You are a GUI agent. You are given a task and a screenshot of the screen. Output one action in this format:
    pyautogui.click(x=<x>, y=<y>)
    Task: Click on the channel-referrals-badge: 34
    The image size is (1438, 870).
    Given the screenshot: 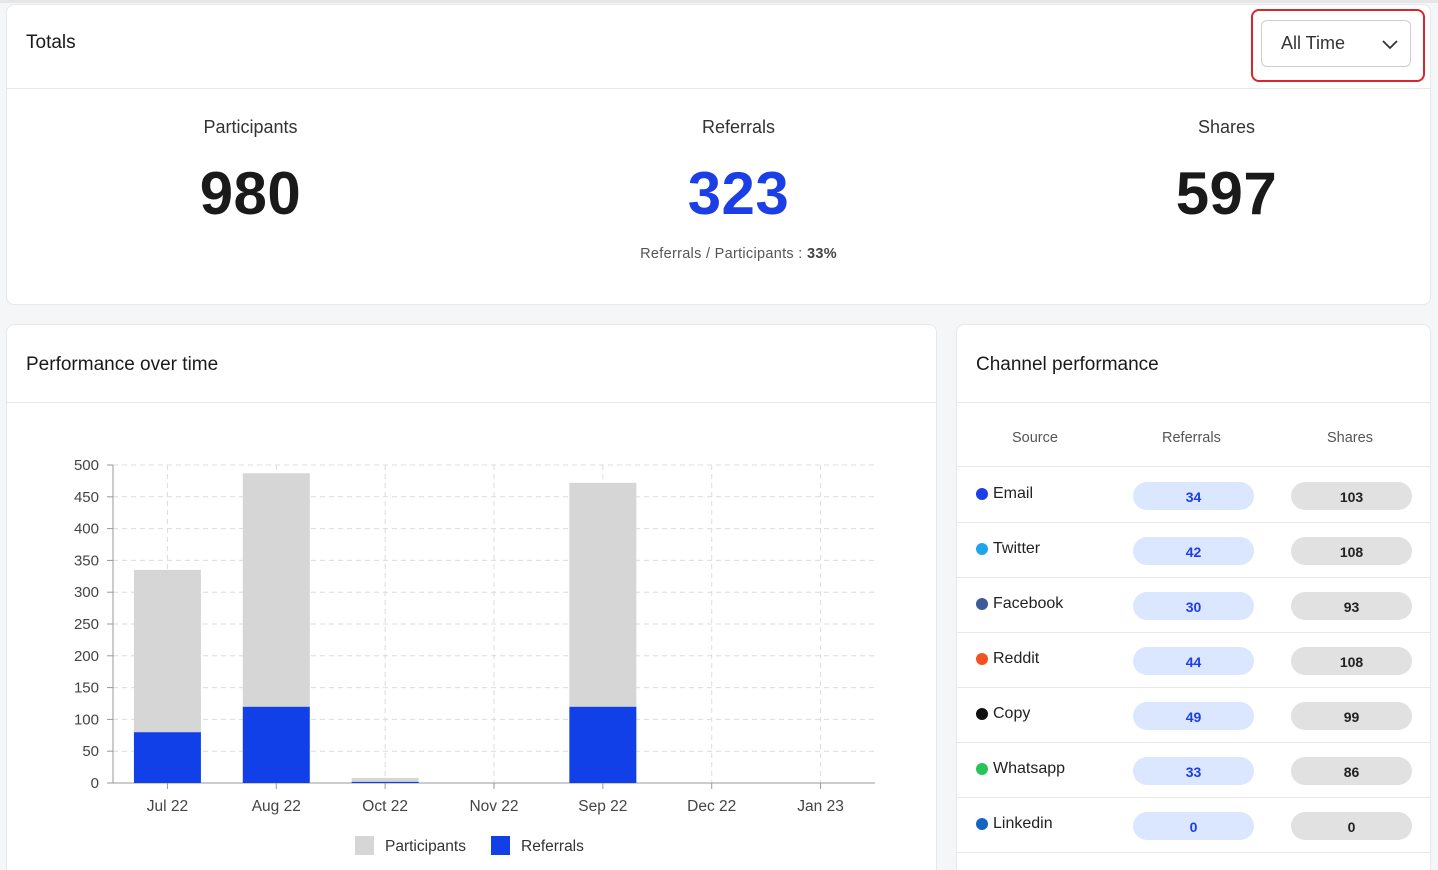 What is the action you would take?
    pyautogui.click(x=1193, y=496)
    